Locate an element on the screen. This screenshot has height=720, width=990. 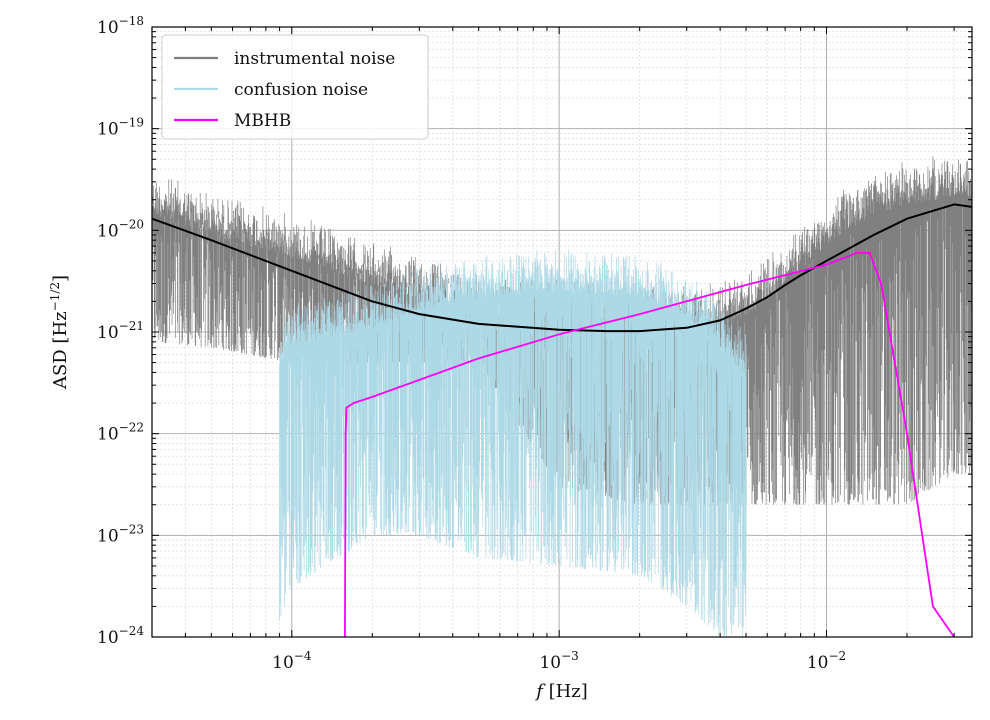
y-tick-label: 10−22 is located at coordinates (120, 433).